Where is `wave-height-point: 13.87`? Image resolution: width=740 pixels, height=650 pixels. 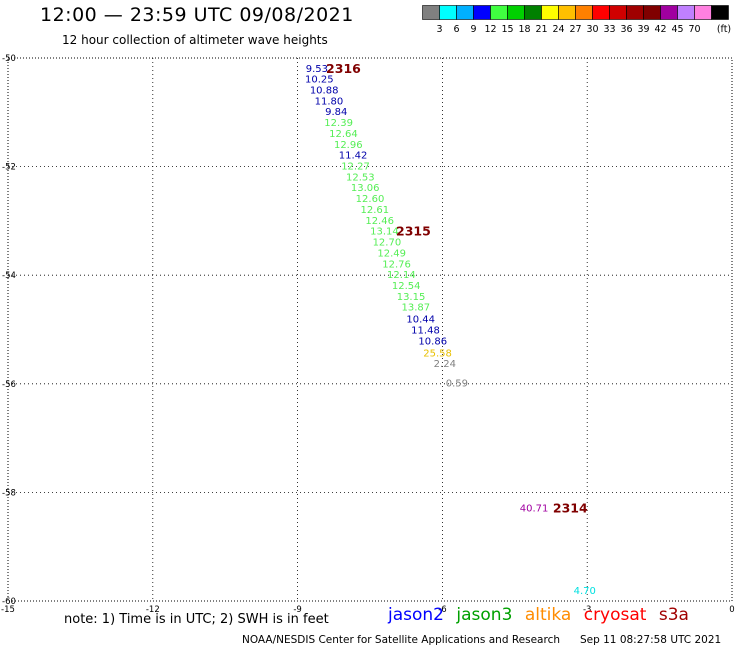
wave-height-point: 13.87 is located at coordinates (416, 308).